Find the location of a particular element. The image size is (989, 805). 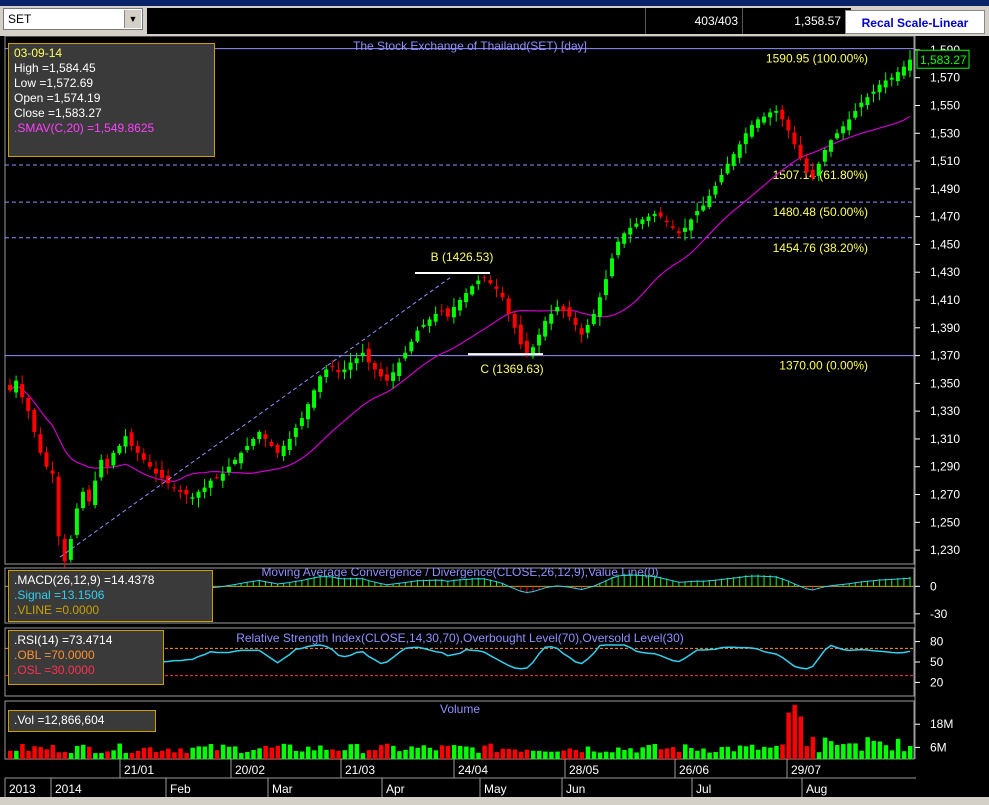

x-label-top: 21/01 is located at coordinates (139, 770).